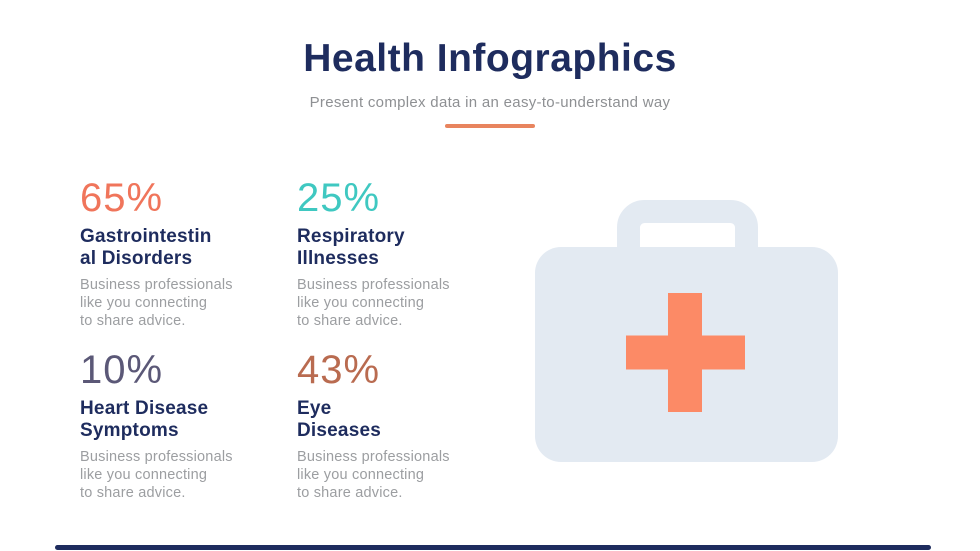 The width and height of the screenshot is (980, 551). What do you see at coordinates (146, 236) in the screenshot?
I see `stat-title-line: Gastrointestin` at bounding box center [146, 236].